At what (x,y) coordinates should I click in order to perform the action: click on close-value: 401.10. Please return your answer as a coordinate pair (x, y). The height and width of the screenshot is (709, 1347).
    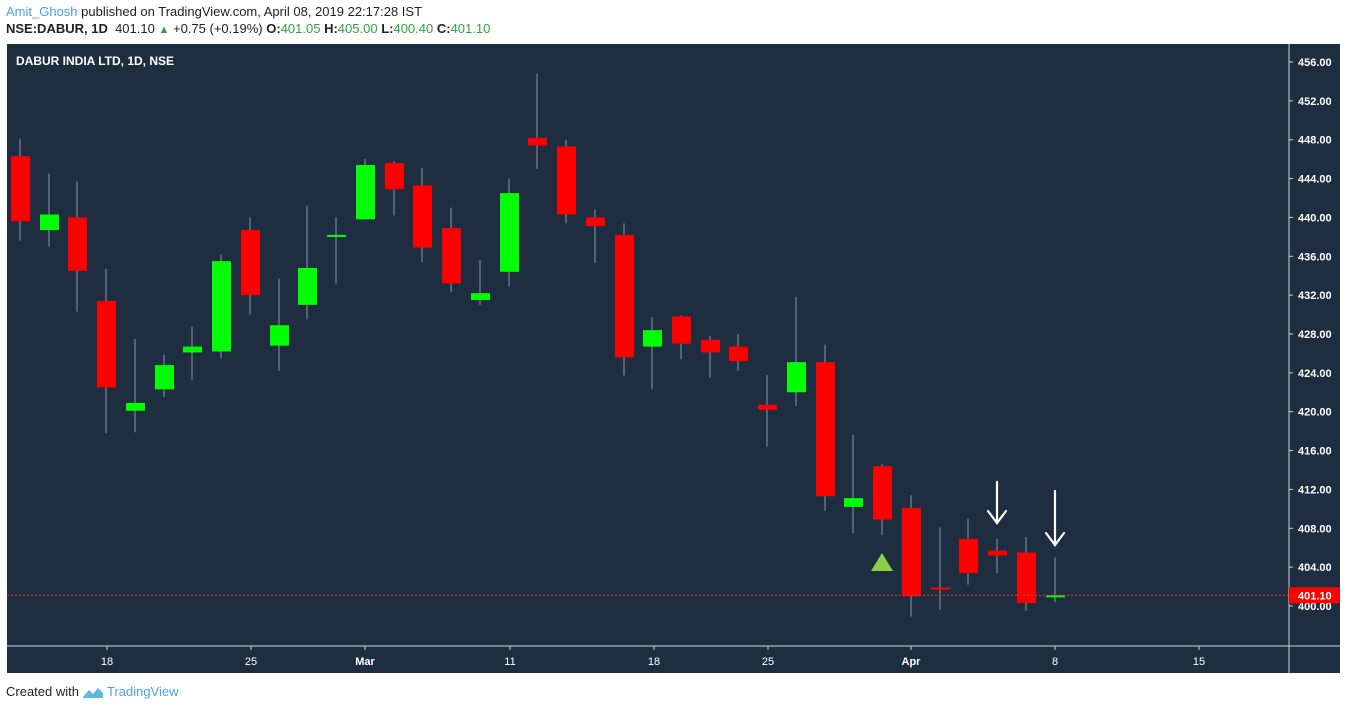
    Looking at the image, I should click on (470, 28).